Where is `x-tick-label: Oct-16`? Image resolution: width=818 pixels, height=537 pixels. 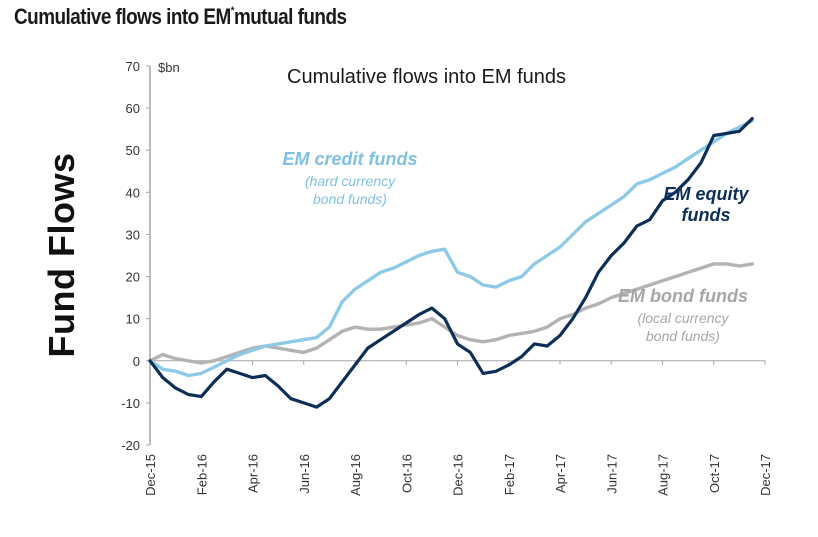
x-tick-label: Oct-16 is located at coordinates (406, 473).